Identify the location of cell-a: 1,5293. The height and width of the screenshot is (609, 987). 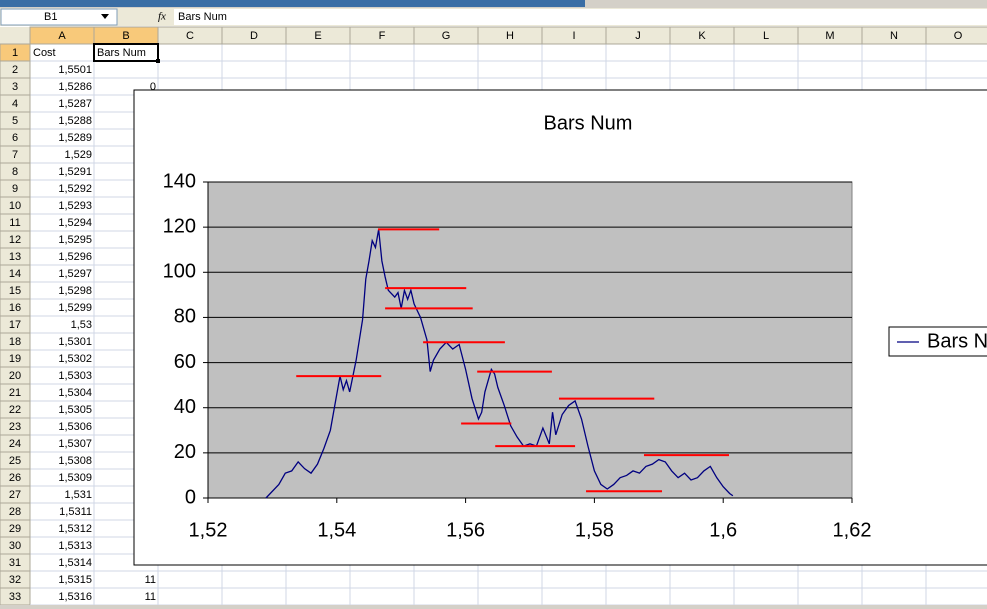
(75, 206).